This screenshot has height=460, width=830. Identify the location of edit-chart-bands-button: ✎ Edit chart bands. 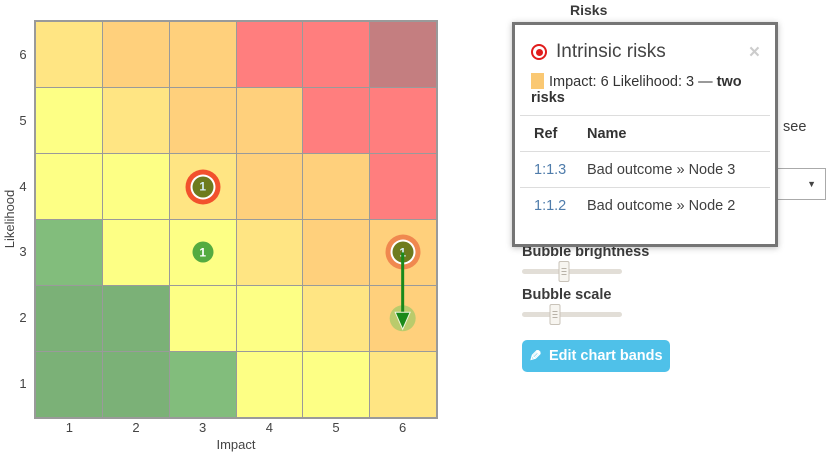
(596, 356).